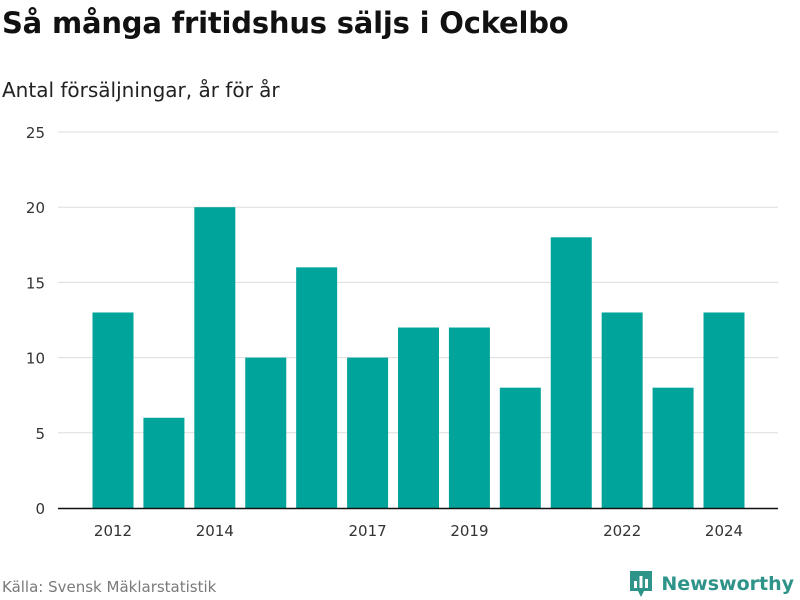 This screenshot has height=600, width=800. What do you see at coordinates (109, 587) in the screenshot?
I see `source-note: Källa: Svensk Mäklarstatistik` at bounding box center [109, 587].